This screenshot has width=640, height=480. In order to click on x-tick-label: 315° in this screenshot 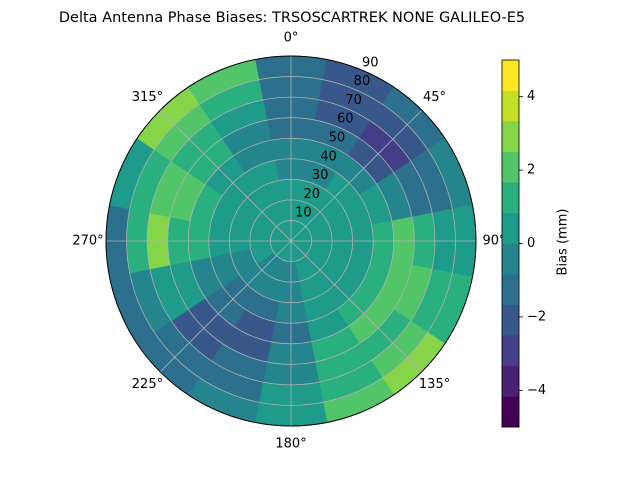, I will do `click(147, 97)`.